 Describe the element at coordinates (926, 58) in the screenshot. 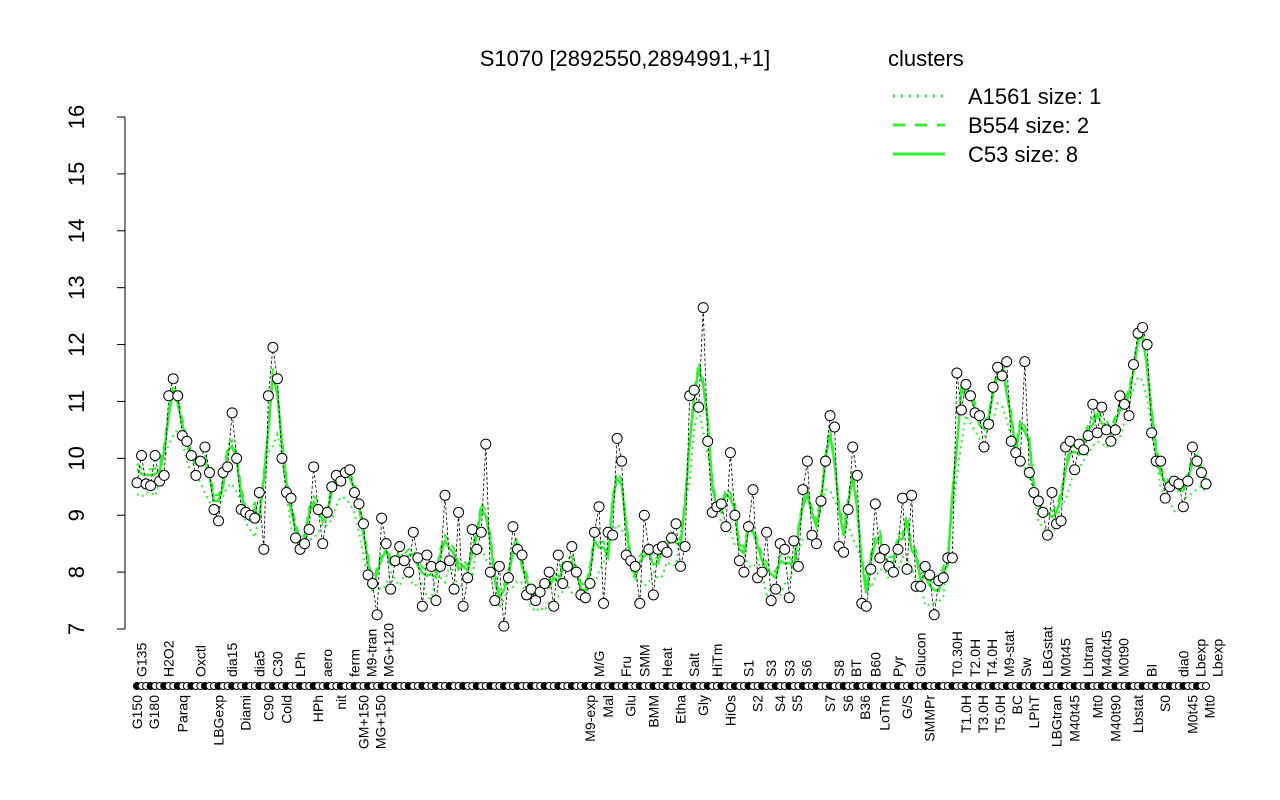

I see `legend-title: clusters` at that location.